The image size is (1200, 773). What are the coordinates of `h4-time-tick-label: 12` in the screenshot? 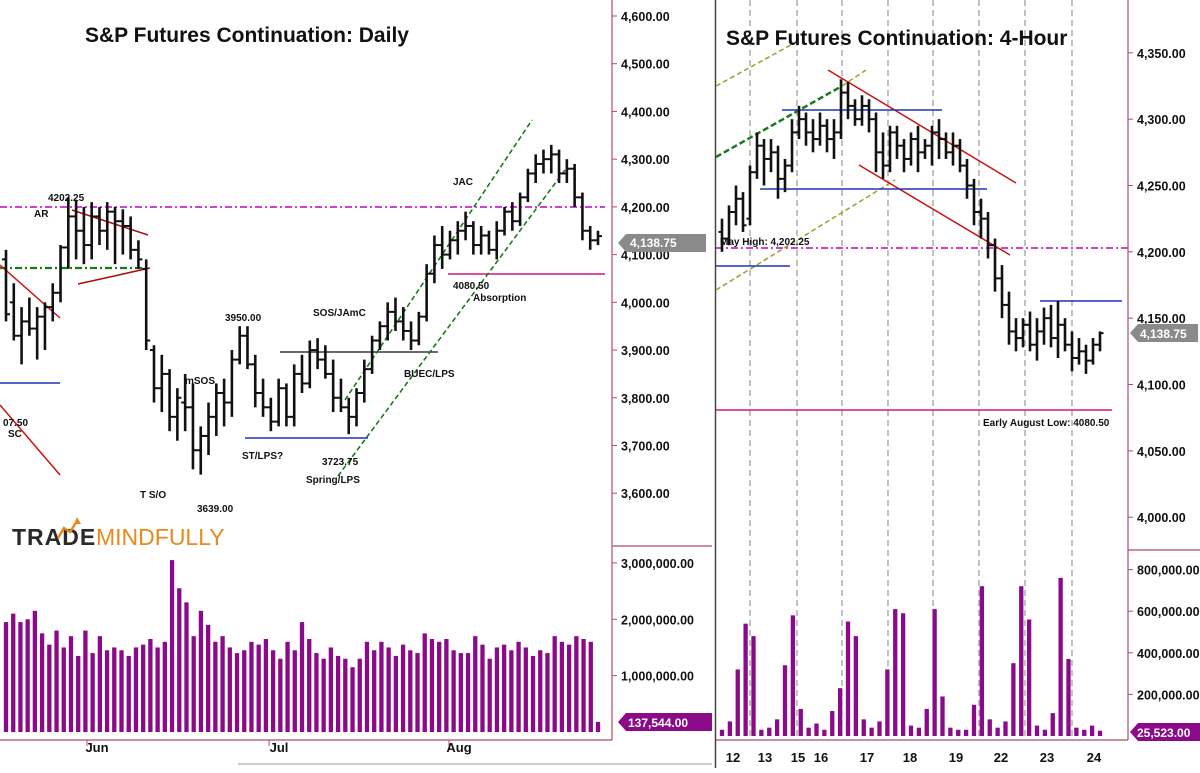 It's located at (733, 757).